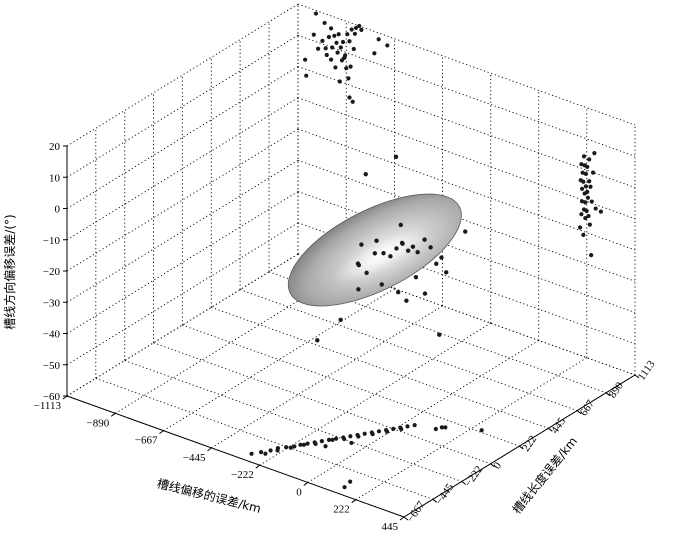  What do you see at coordinates (299, 492) in the screenshot?
I see `x-tick-label: 0` at bounding box center [299, 492].